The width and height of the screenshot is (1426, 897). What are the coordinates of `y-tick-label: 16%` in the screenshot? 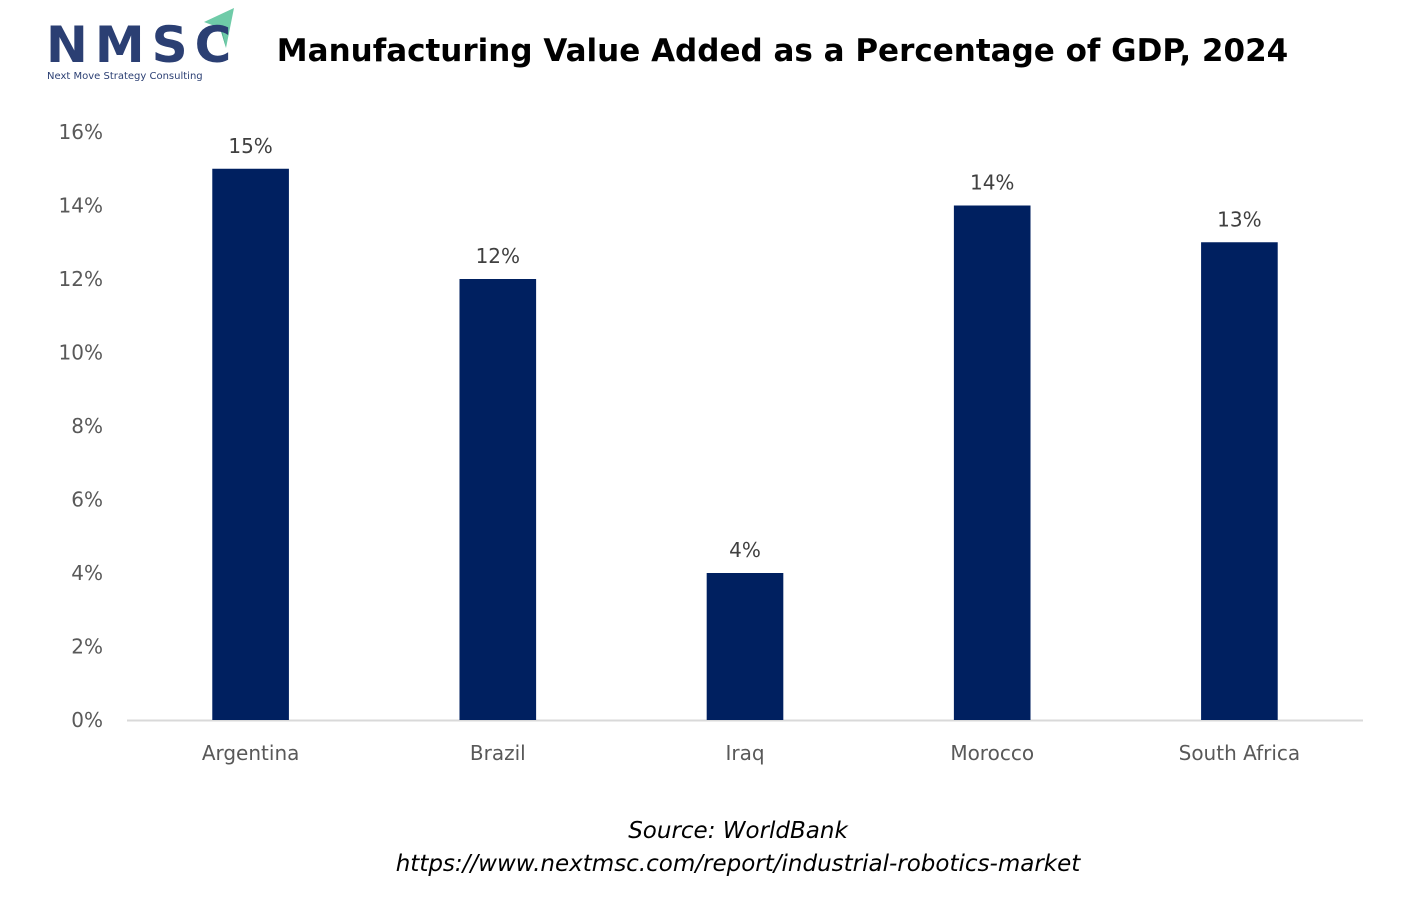 It's located at (81, 132).